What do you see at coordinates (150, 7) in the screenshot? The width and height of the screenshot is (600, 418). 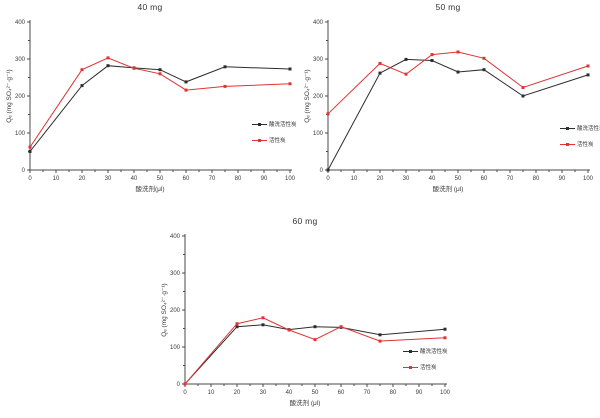 I see `chart-title-40mg: 40 mg` at bounding box center [150, 7].